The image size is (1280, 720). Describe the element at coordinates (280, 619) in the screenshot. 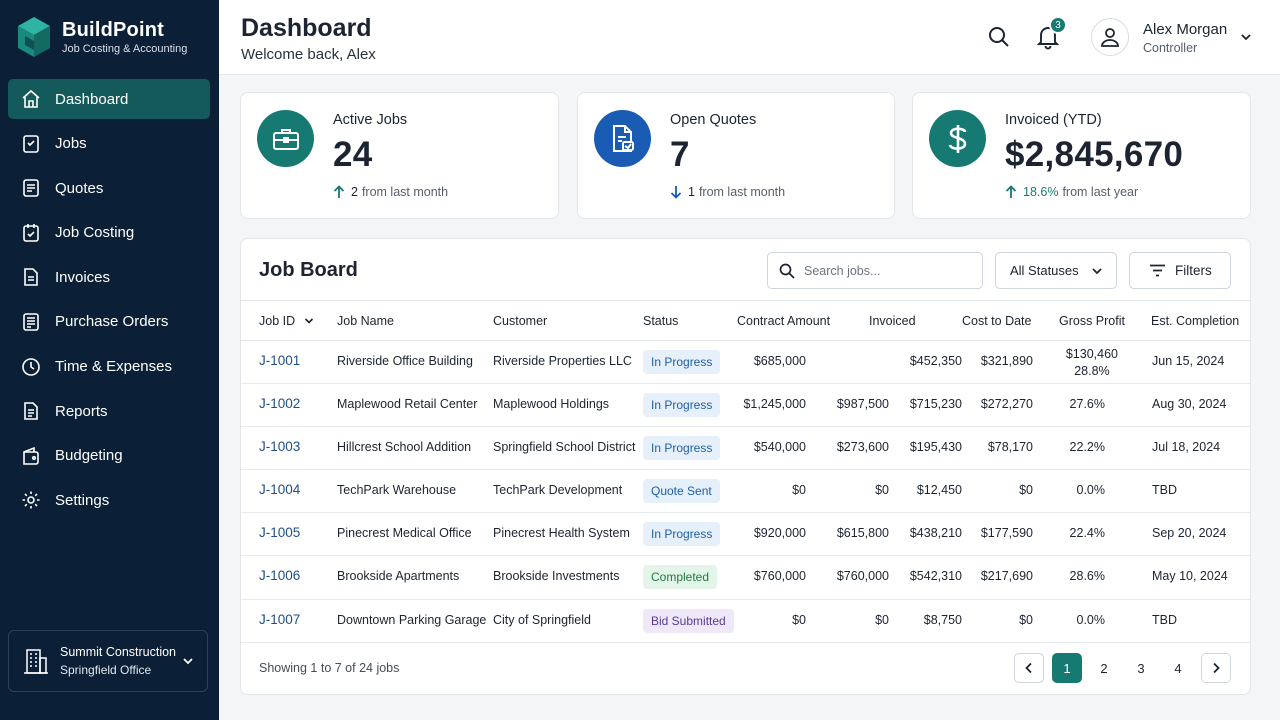

I see `job-id-link: J-1007` at that location.